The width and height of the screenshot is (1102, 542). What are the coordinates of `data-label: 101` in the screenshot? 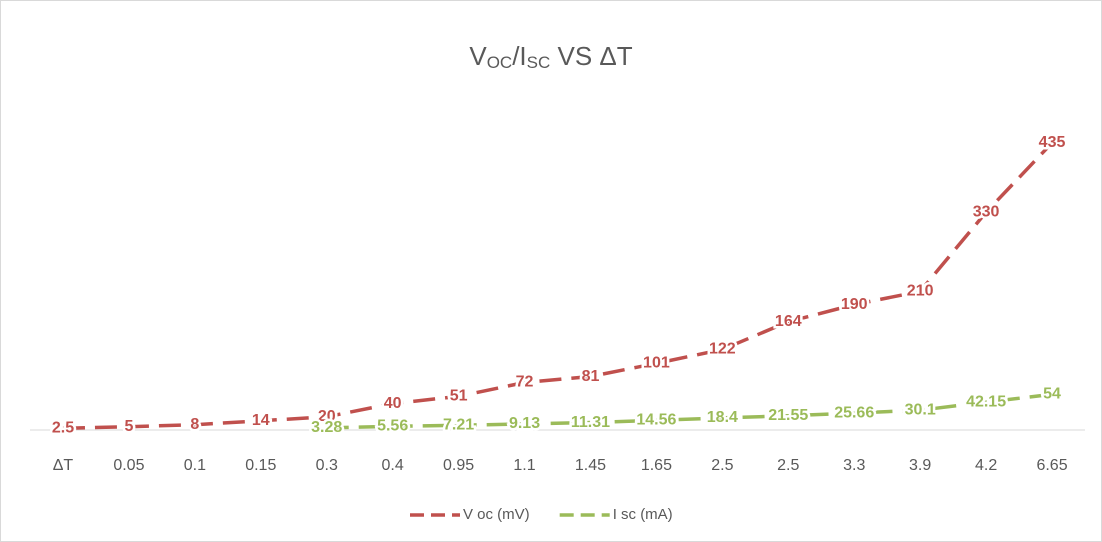 It's located at (656, 363).